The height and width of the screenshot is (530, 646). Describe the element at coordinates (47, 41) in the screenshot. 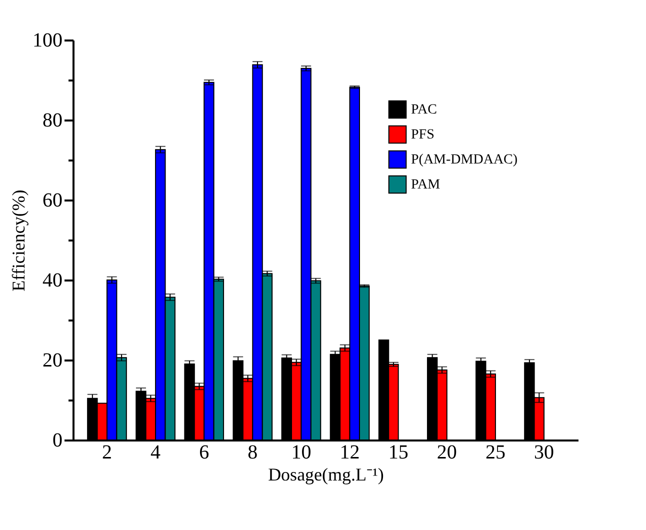

I see `y-tick-label: 100` at that location.